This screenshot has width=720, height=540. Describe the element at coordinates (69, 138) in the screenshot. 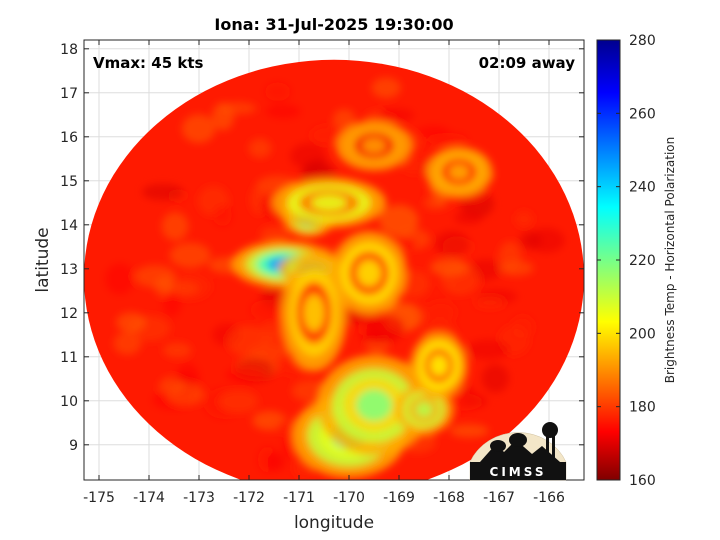

I see `y-tick-label: 16` at that location.